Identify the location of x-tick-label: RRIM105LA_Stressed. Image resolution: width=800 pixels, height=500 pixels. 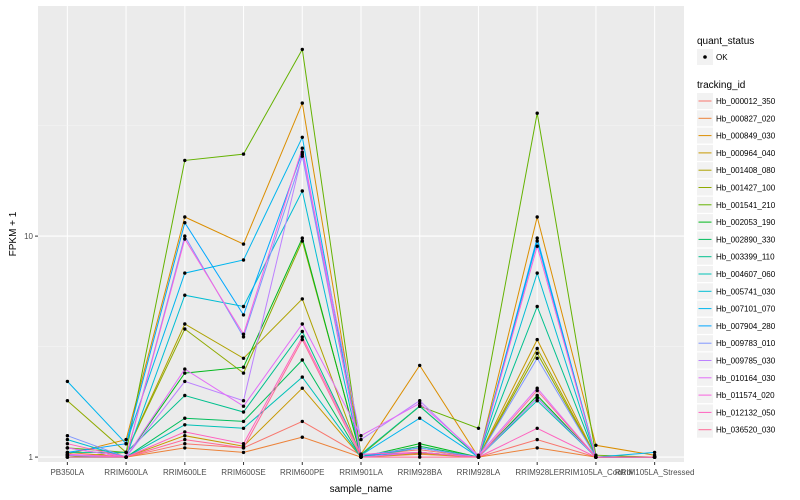
(655, 472).